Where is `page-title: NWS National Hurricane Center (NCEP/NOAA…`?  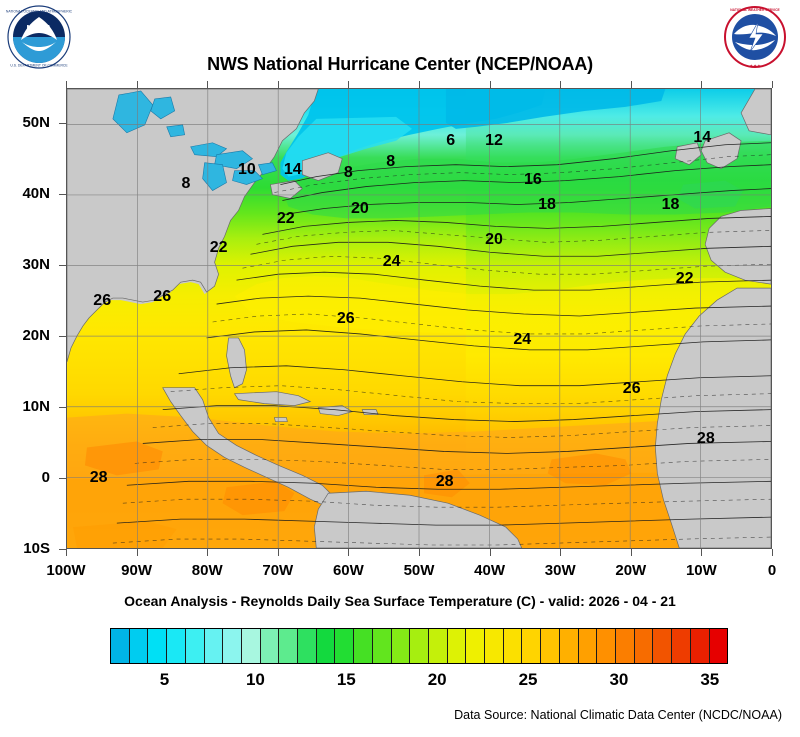 page-title: NWS National Hurricane Center (NCEP/NOAA… is located at coordinates (400, 64).